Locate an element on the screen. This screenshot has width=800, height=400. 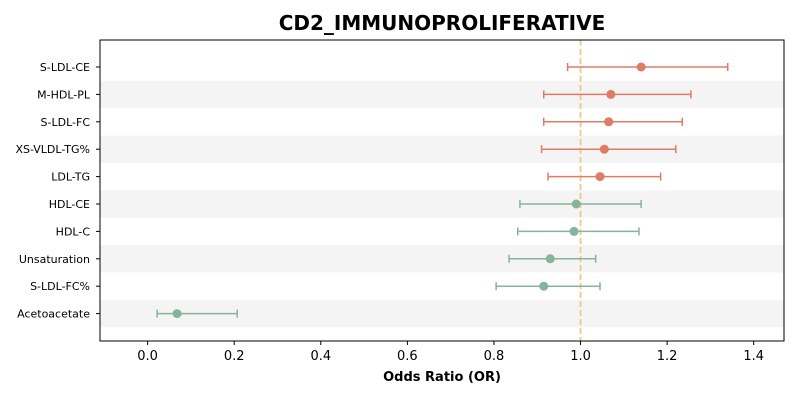
y-tick-label-hdl-ce: HDL-CE is located at coordinates (69, 204).